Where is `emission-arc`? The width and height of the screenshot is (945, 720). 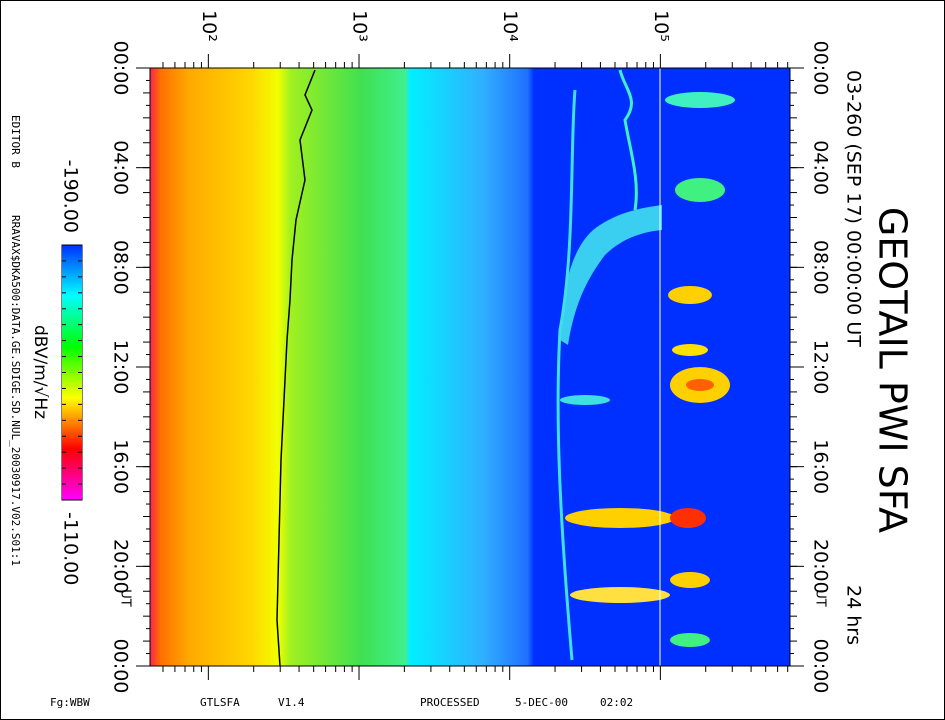 emission-arc is located at coordinates (611, 275).